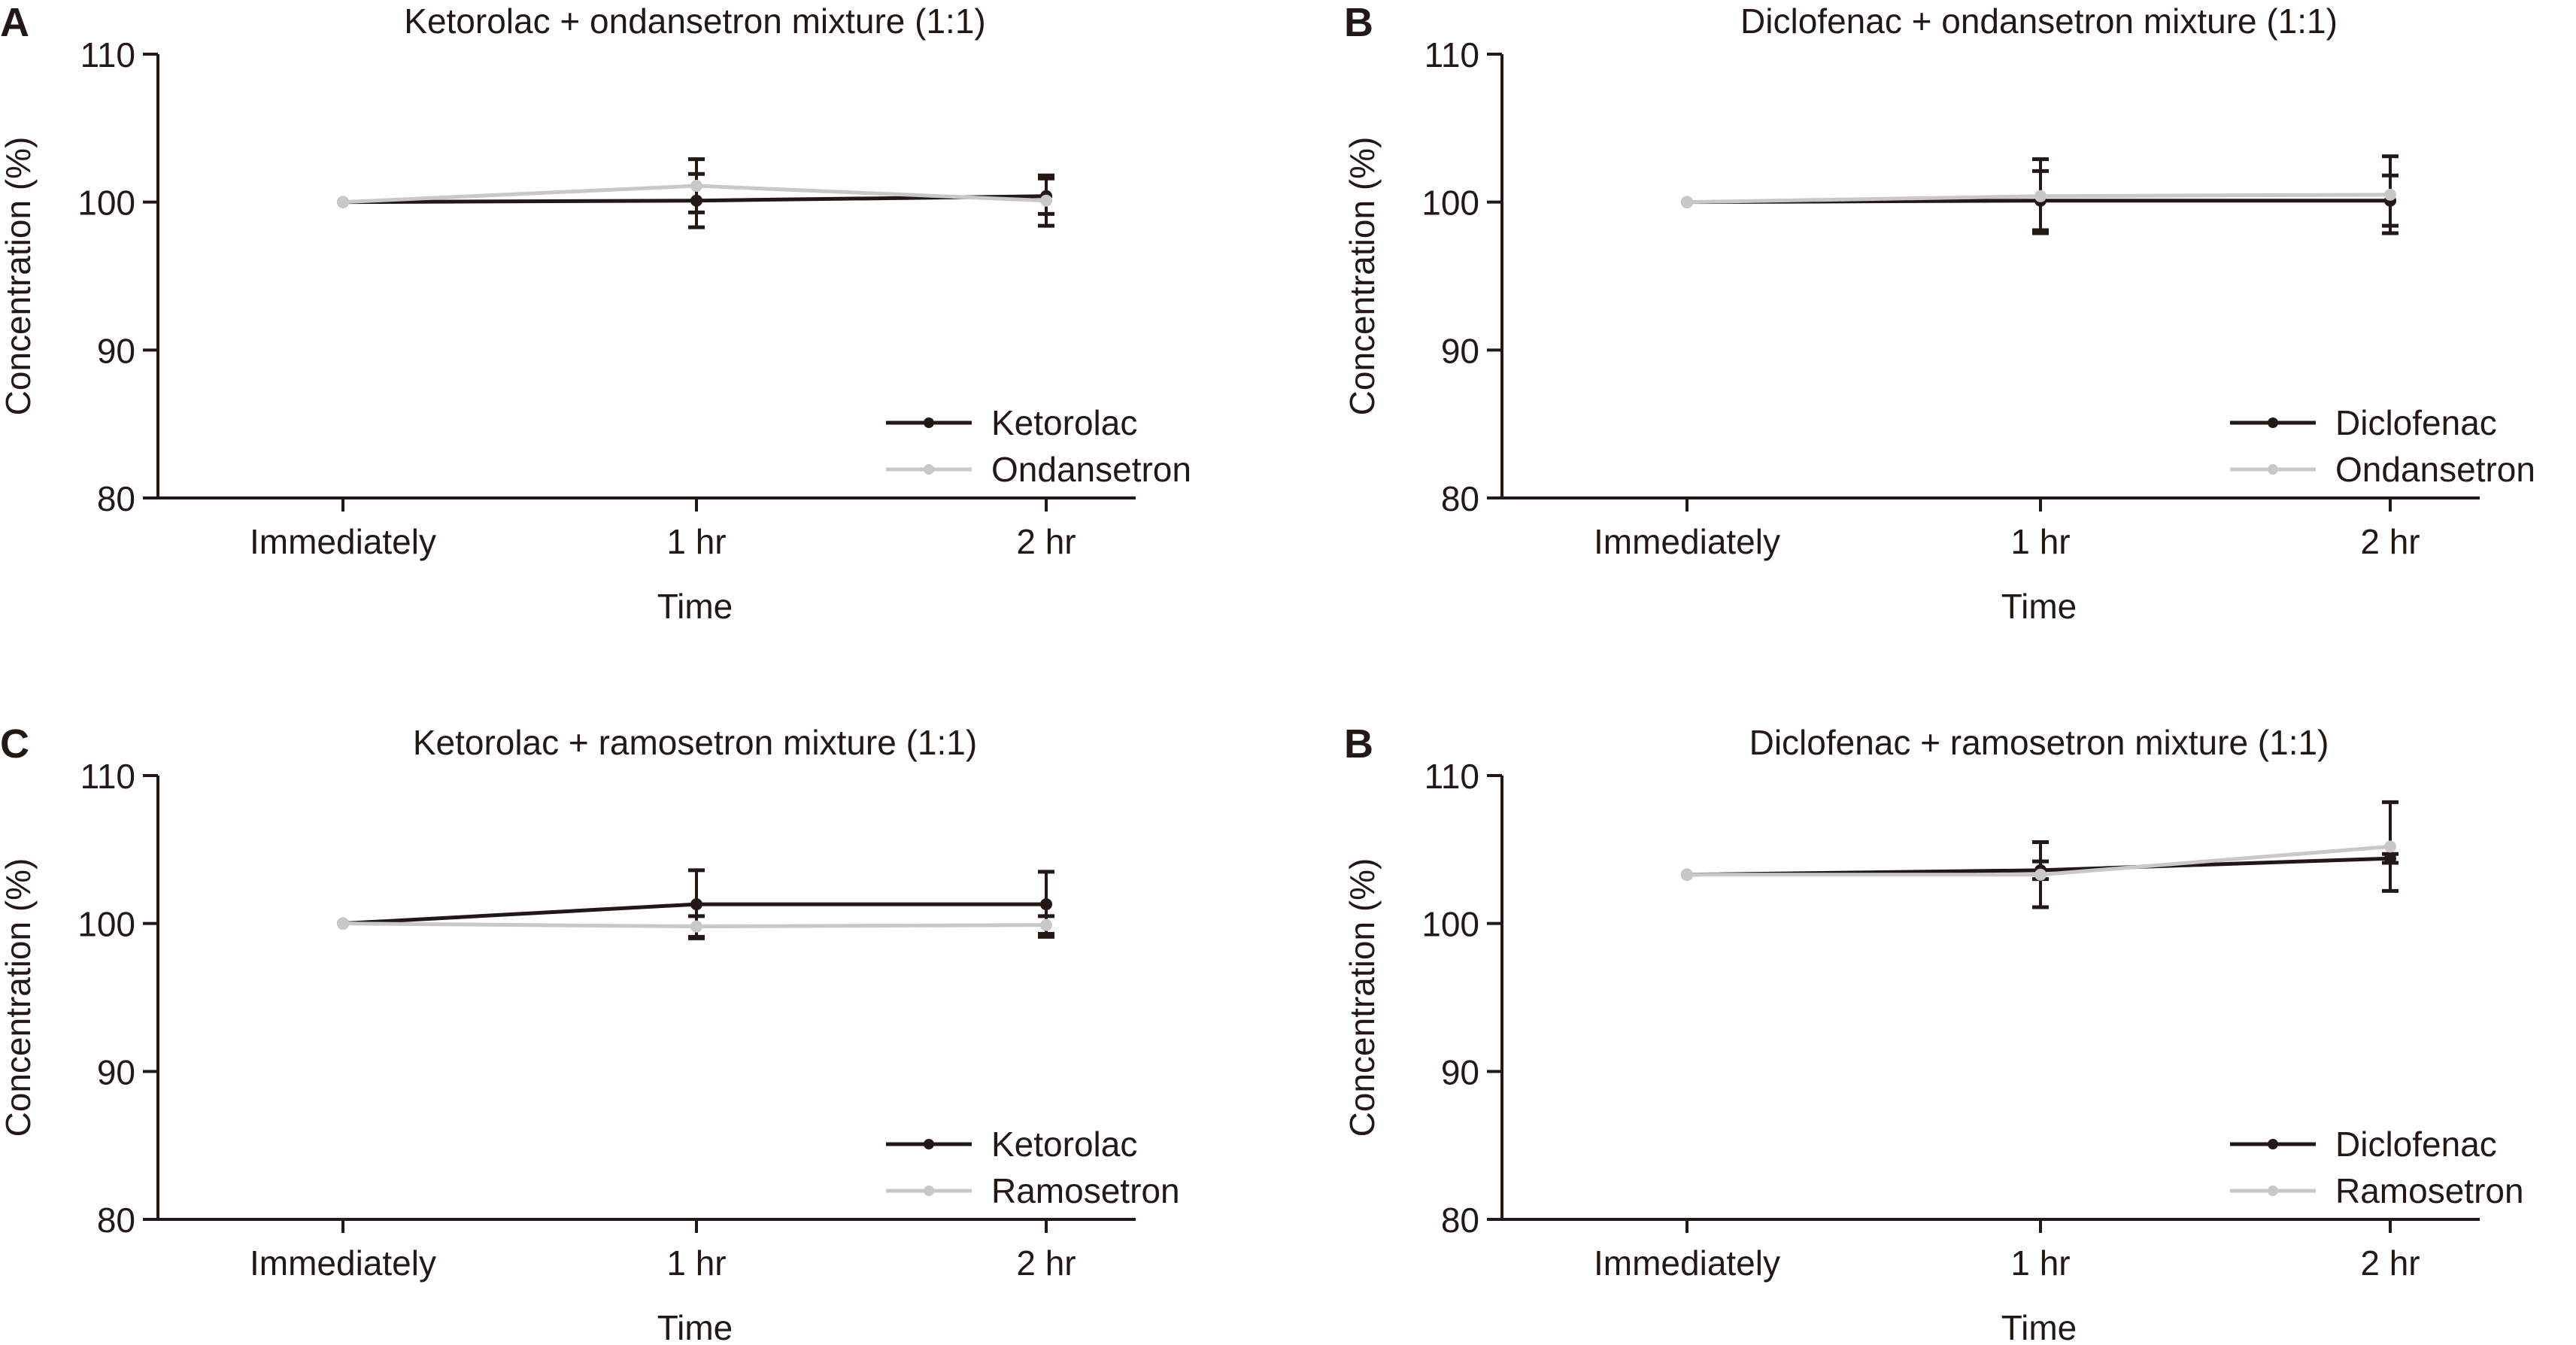  What do you see at coordinates (2039, 21) in the screenshot?
I see `chart-title: Diclofenac + ondansetron mixture (1:1)` at bounding box center [2039, 21].